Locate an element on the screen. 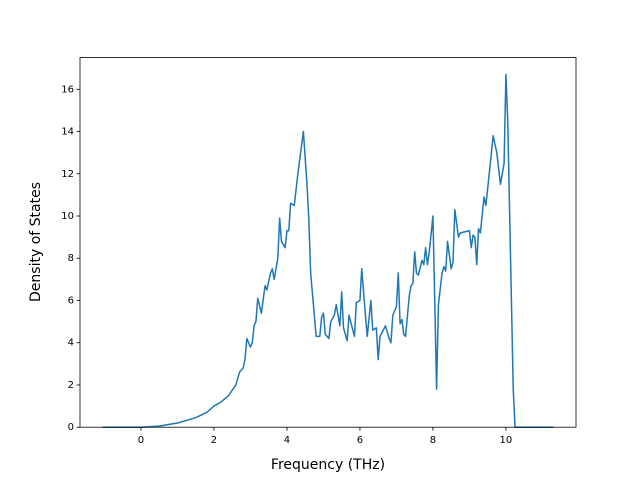  y-tick-label: 2 is located at coordinates (71, 385).